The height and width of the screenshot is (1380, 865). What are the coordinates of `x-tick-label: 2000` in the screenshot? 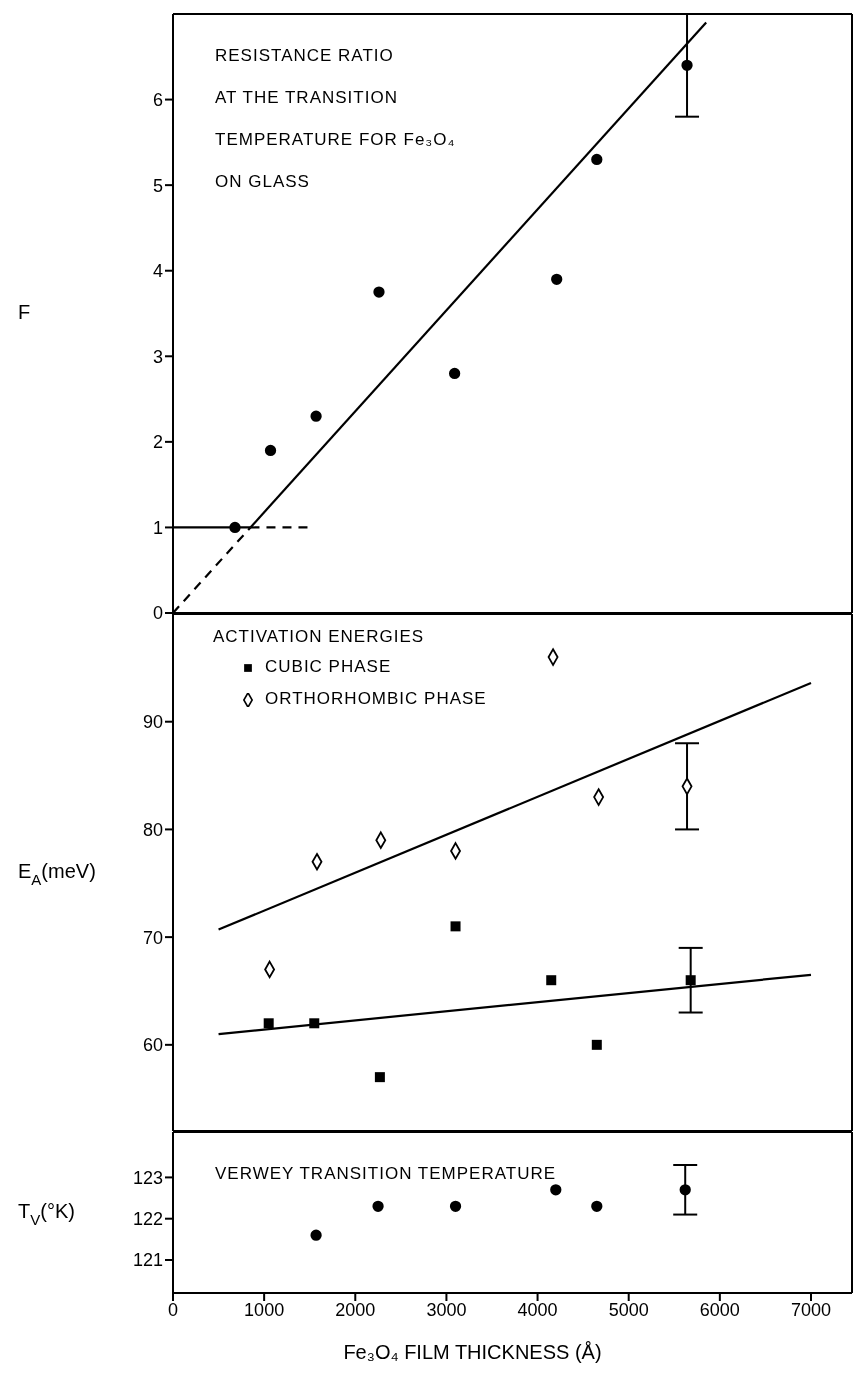 It's located at (355, 1309).